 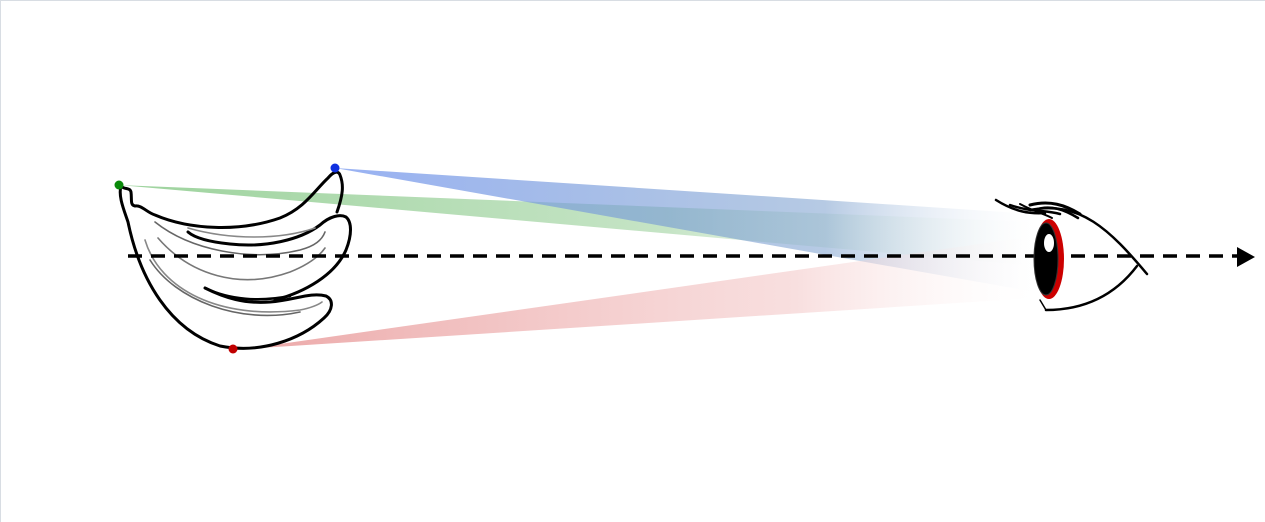 What do you see at coordinates (119, 185) in the screenshot?
I see `green-point` at bounding box center [119, 185].